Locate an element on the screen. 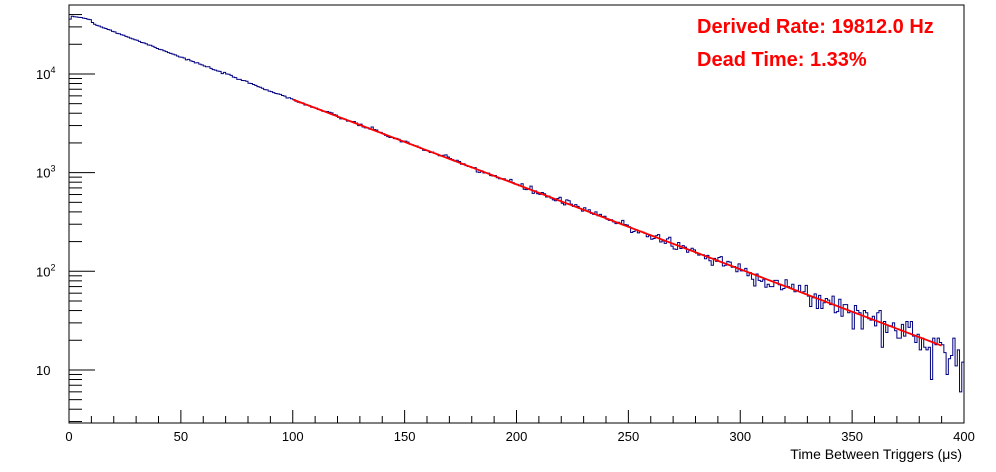  x-axis-title: Time Between Triggers (μs) is located at coordinates (876, 454).